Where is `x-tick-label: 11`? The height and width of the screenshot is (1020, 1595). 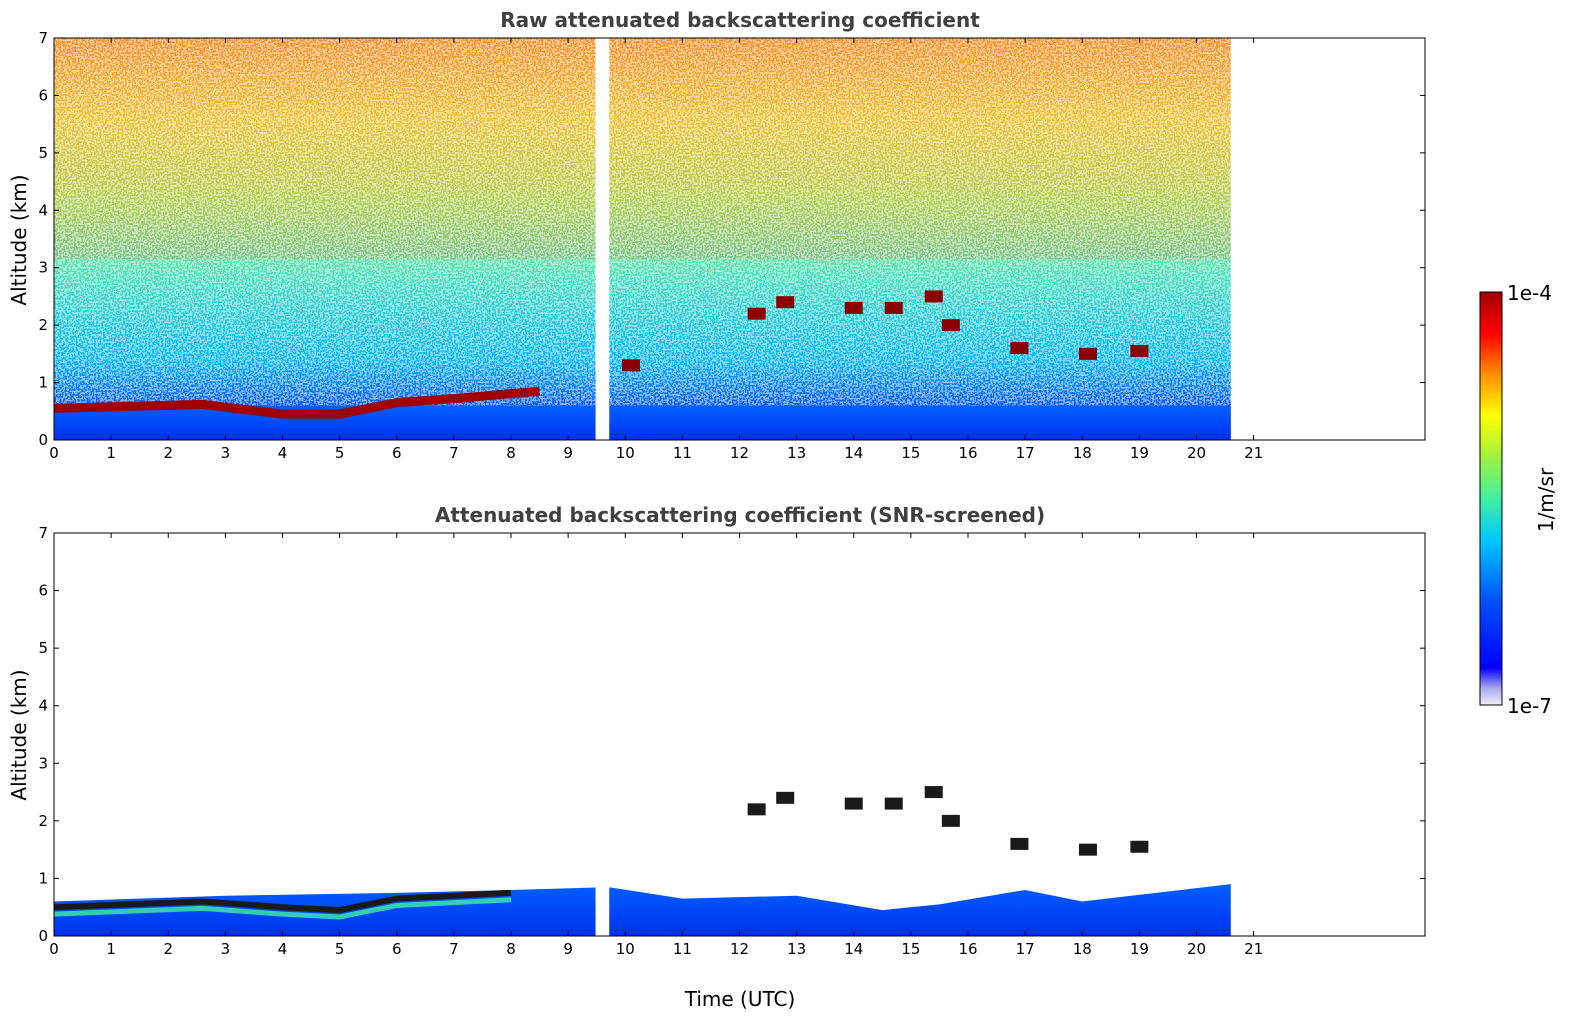
x-tick-label: 11 is located at coordinates (682, 949).